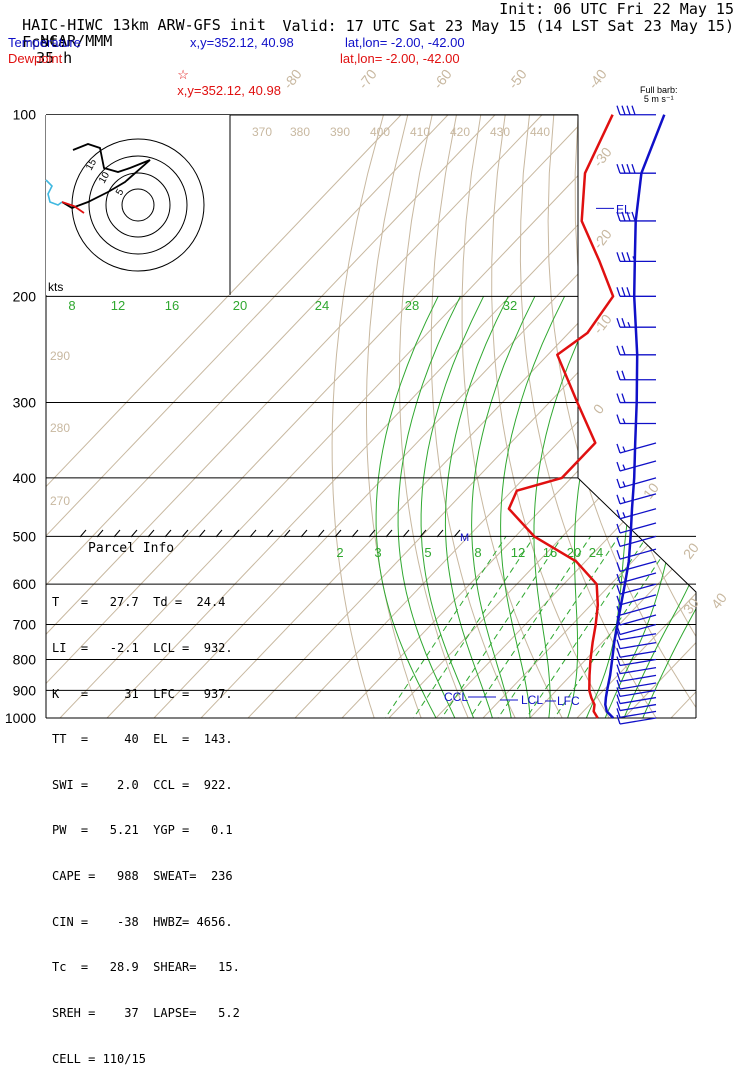  What do you see at coordinates (300, 132) in the screenshot?
I see `dry-adiabat-label: 380` at bounding box center [300, 132].